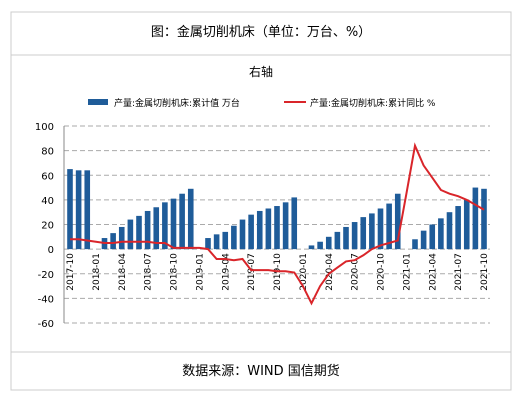 This screenshot has width=523, height=412. What do you see at coordinates (382, 272) in the screenshot?
I see `x-tick-label: 2020-10` at bounding box center [382, 272].